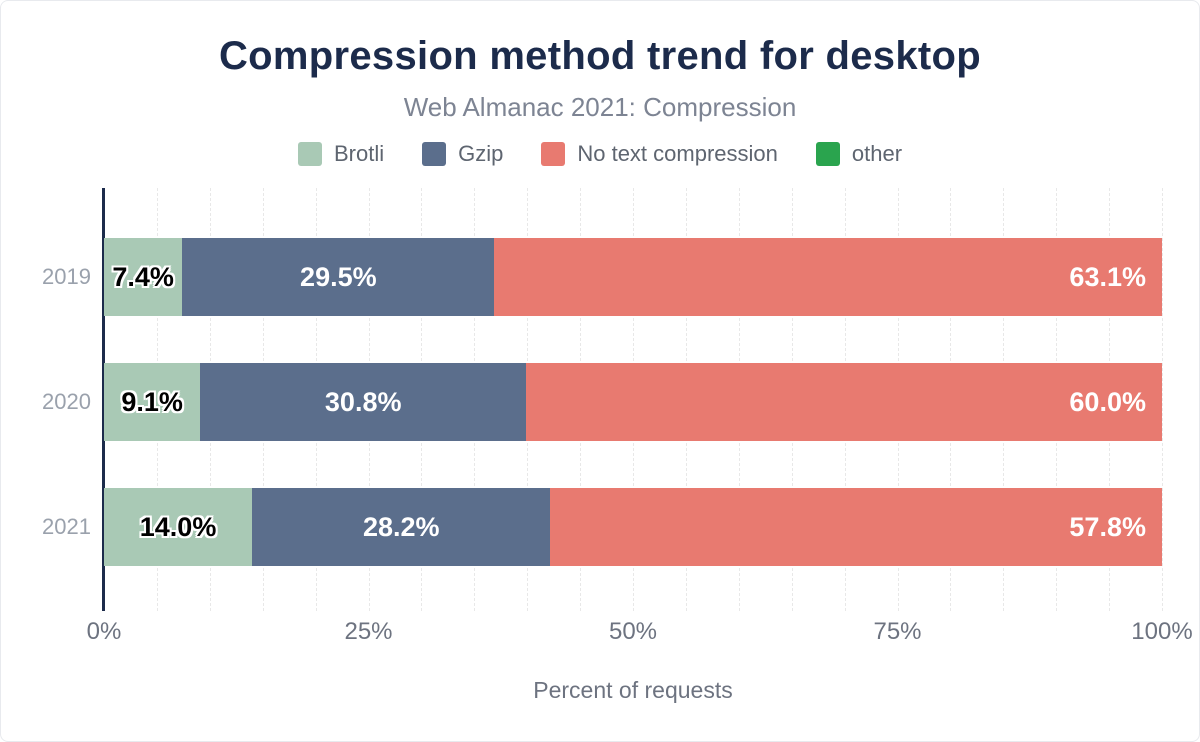 The image size is (1200, 742). I want to click on segment-no-text-compression-2021: 57.8%, so click(856, 527).